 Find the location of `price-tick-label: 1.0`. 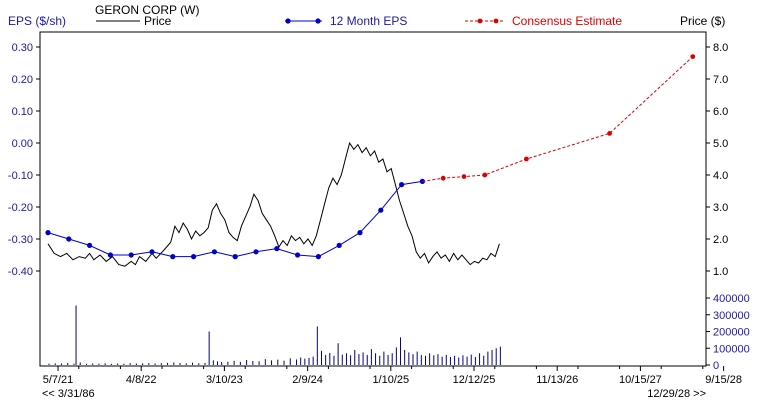

price-tick-label: 1.0 is located at coordinates (720, 272).